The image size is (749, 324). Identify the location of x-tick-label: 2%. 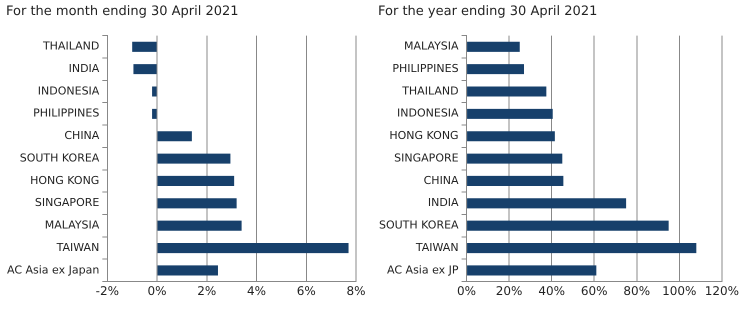
(206, 291).